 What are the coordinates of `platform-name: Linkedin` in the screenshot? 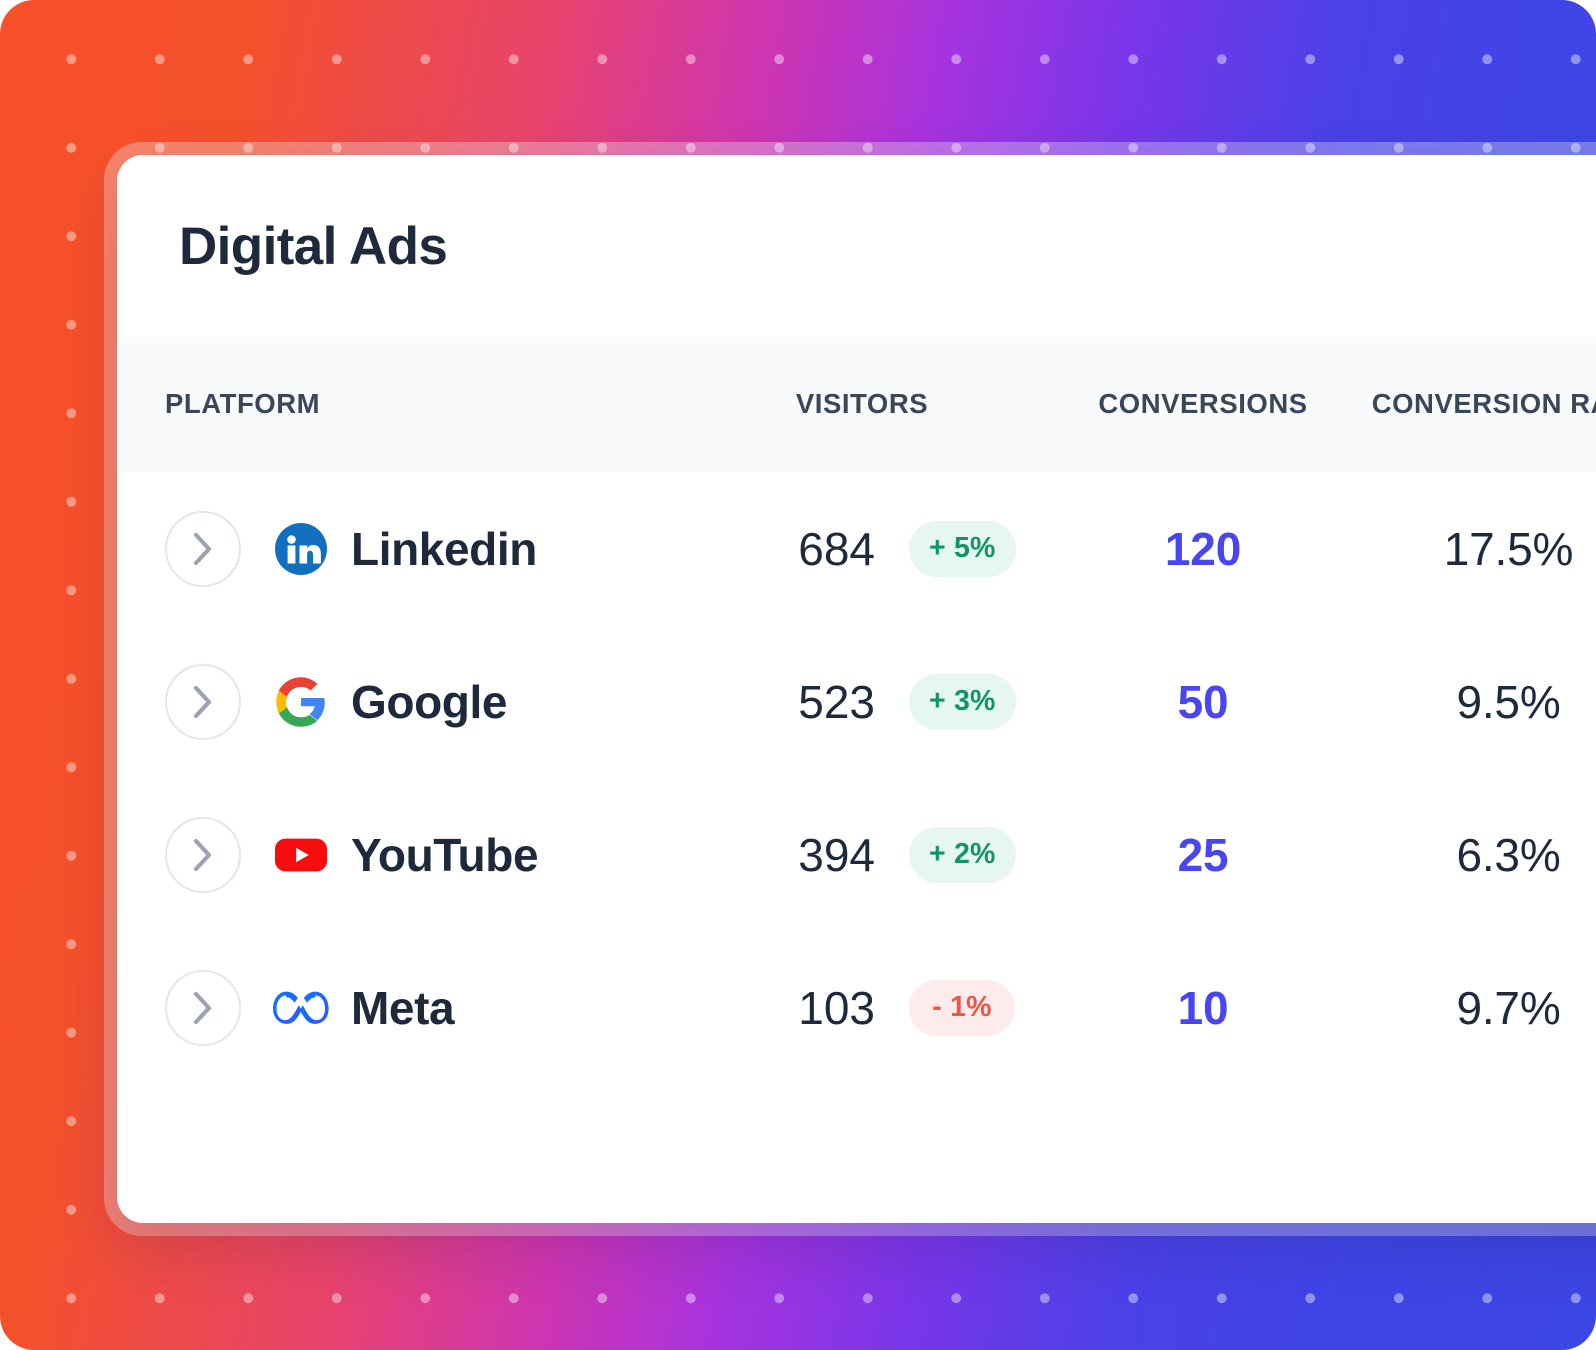 It's located at (444, 548).